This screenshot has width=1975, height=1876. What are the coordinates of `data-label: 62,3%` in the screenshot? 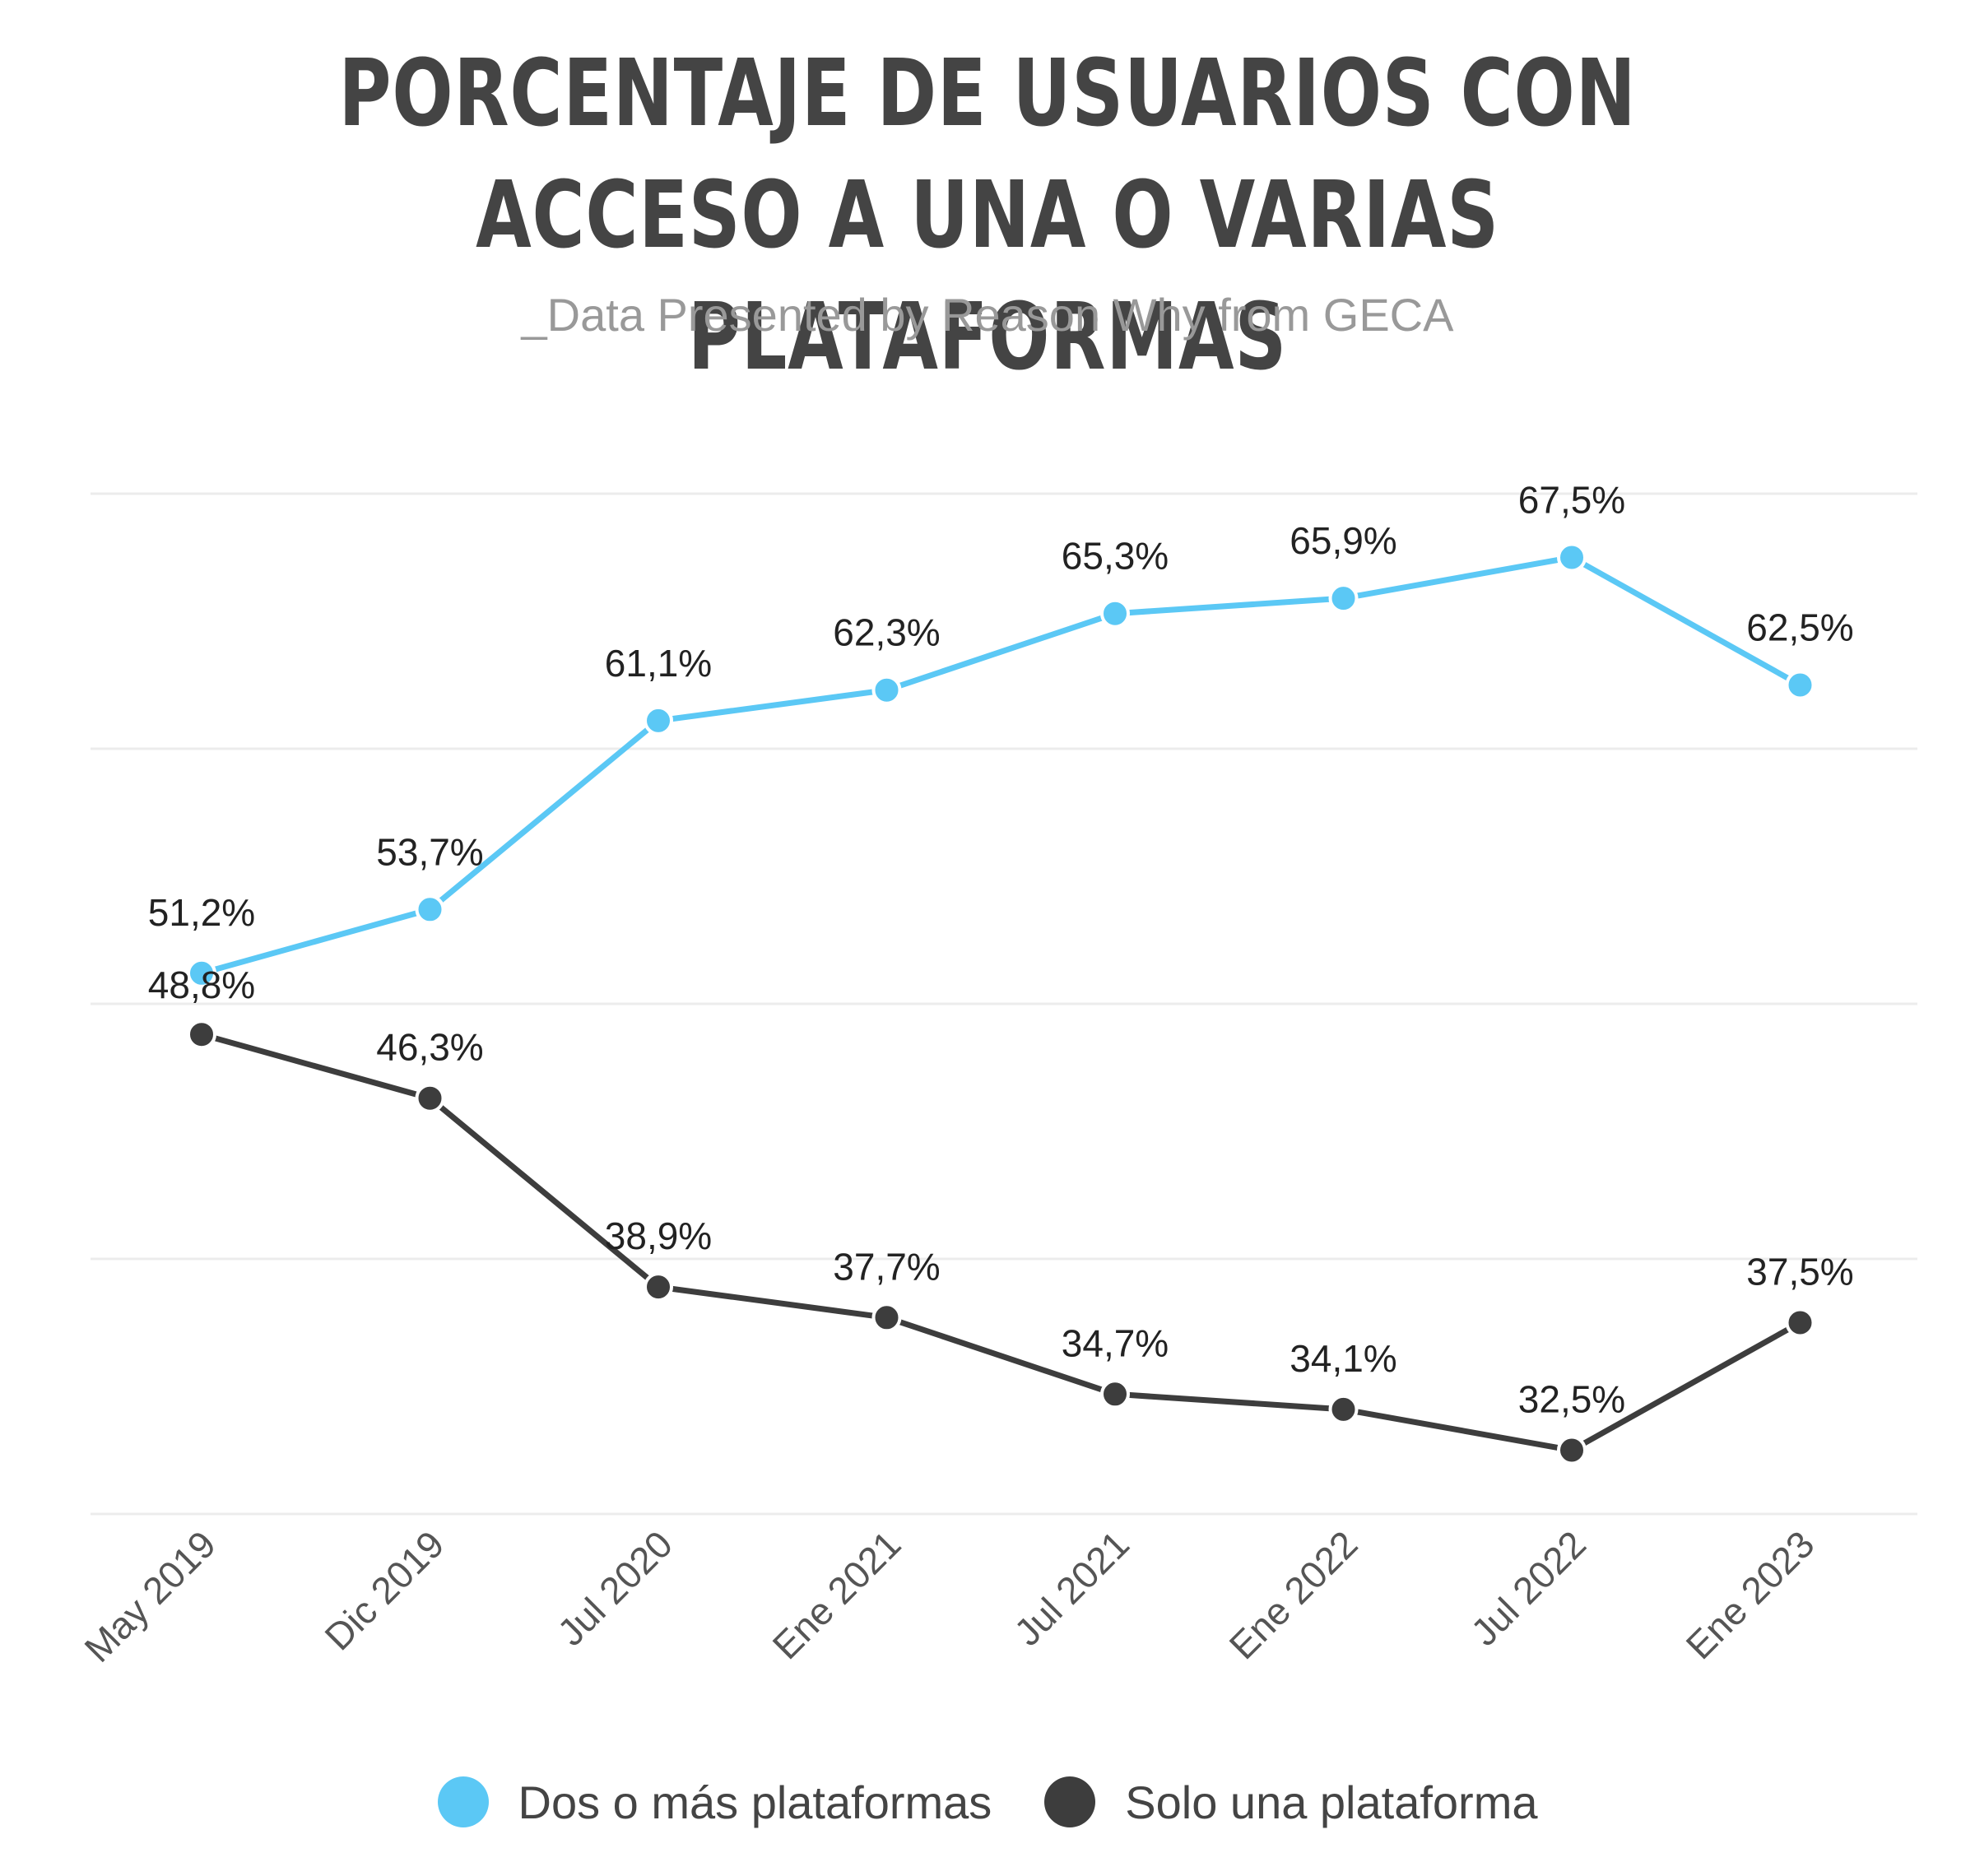 It's located at (886, 632).